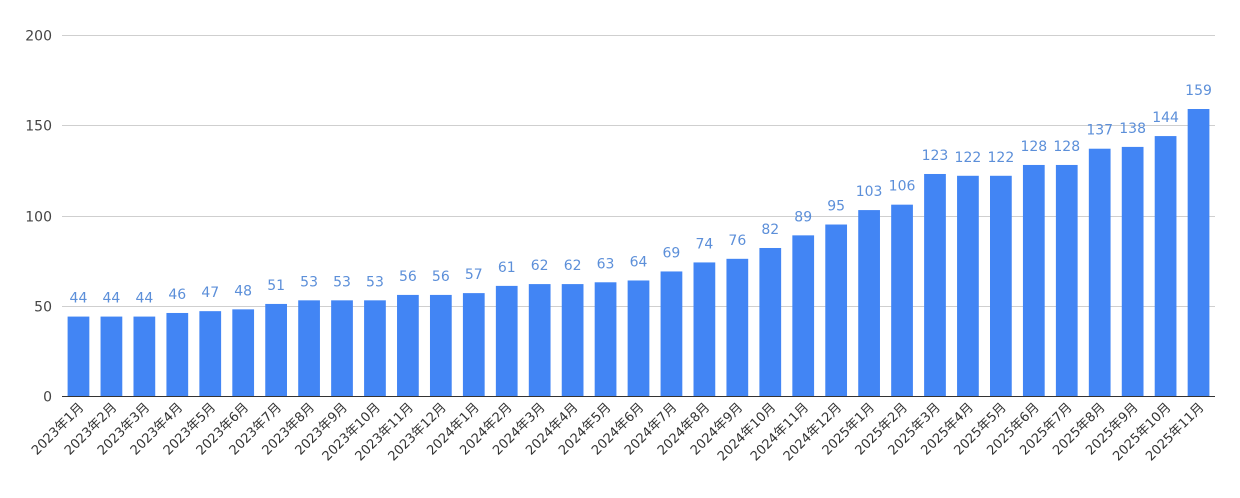 Image resolution: width=1240 pixels, height=498 pixels. What do you see at coordinates (737, 241) in the screenshot?
I see `data-label: 76` at bounding box center [737, 241].